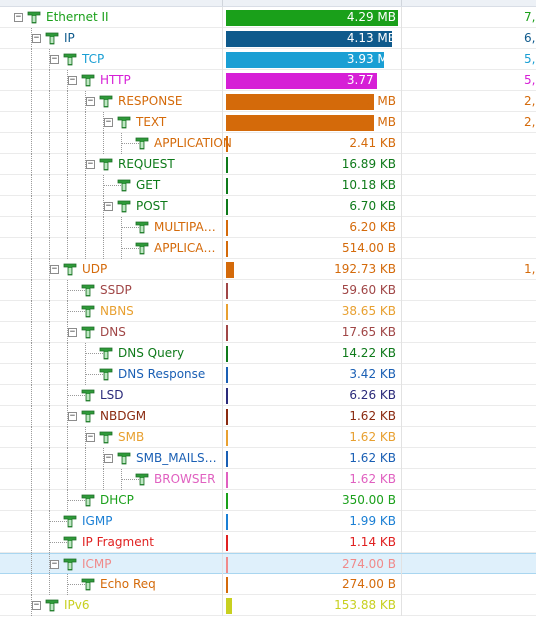 This screenshot has height=618, width=536. What do you see at coordinates (268, 521) in the screenshot?
I see `tree-row: IGMP 1.99 KB` at bounding box center [268, 521].